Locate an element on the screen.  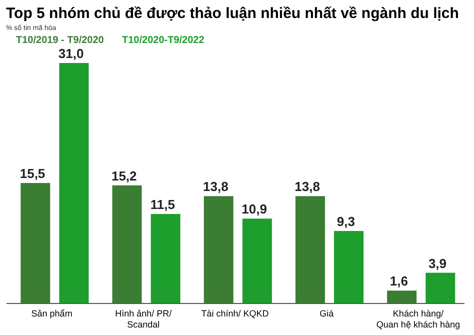
data-label: 10,9 is located at coordinates (254, 209).